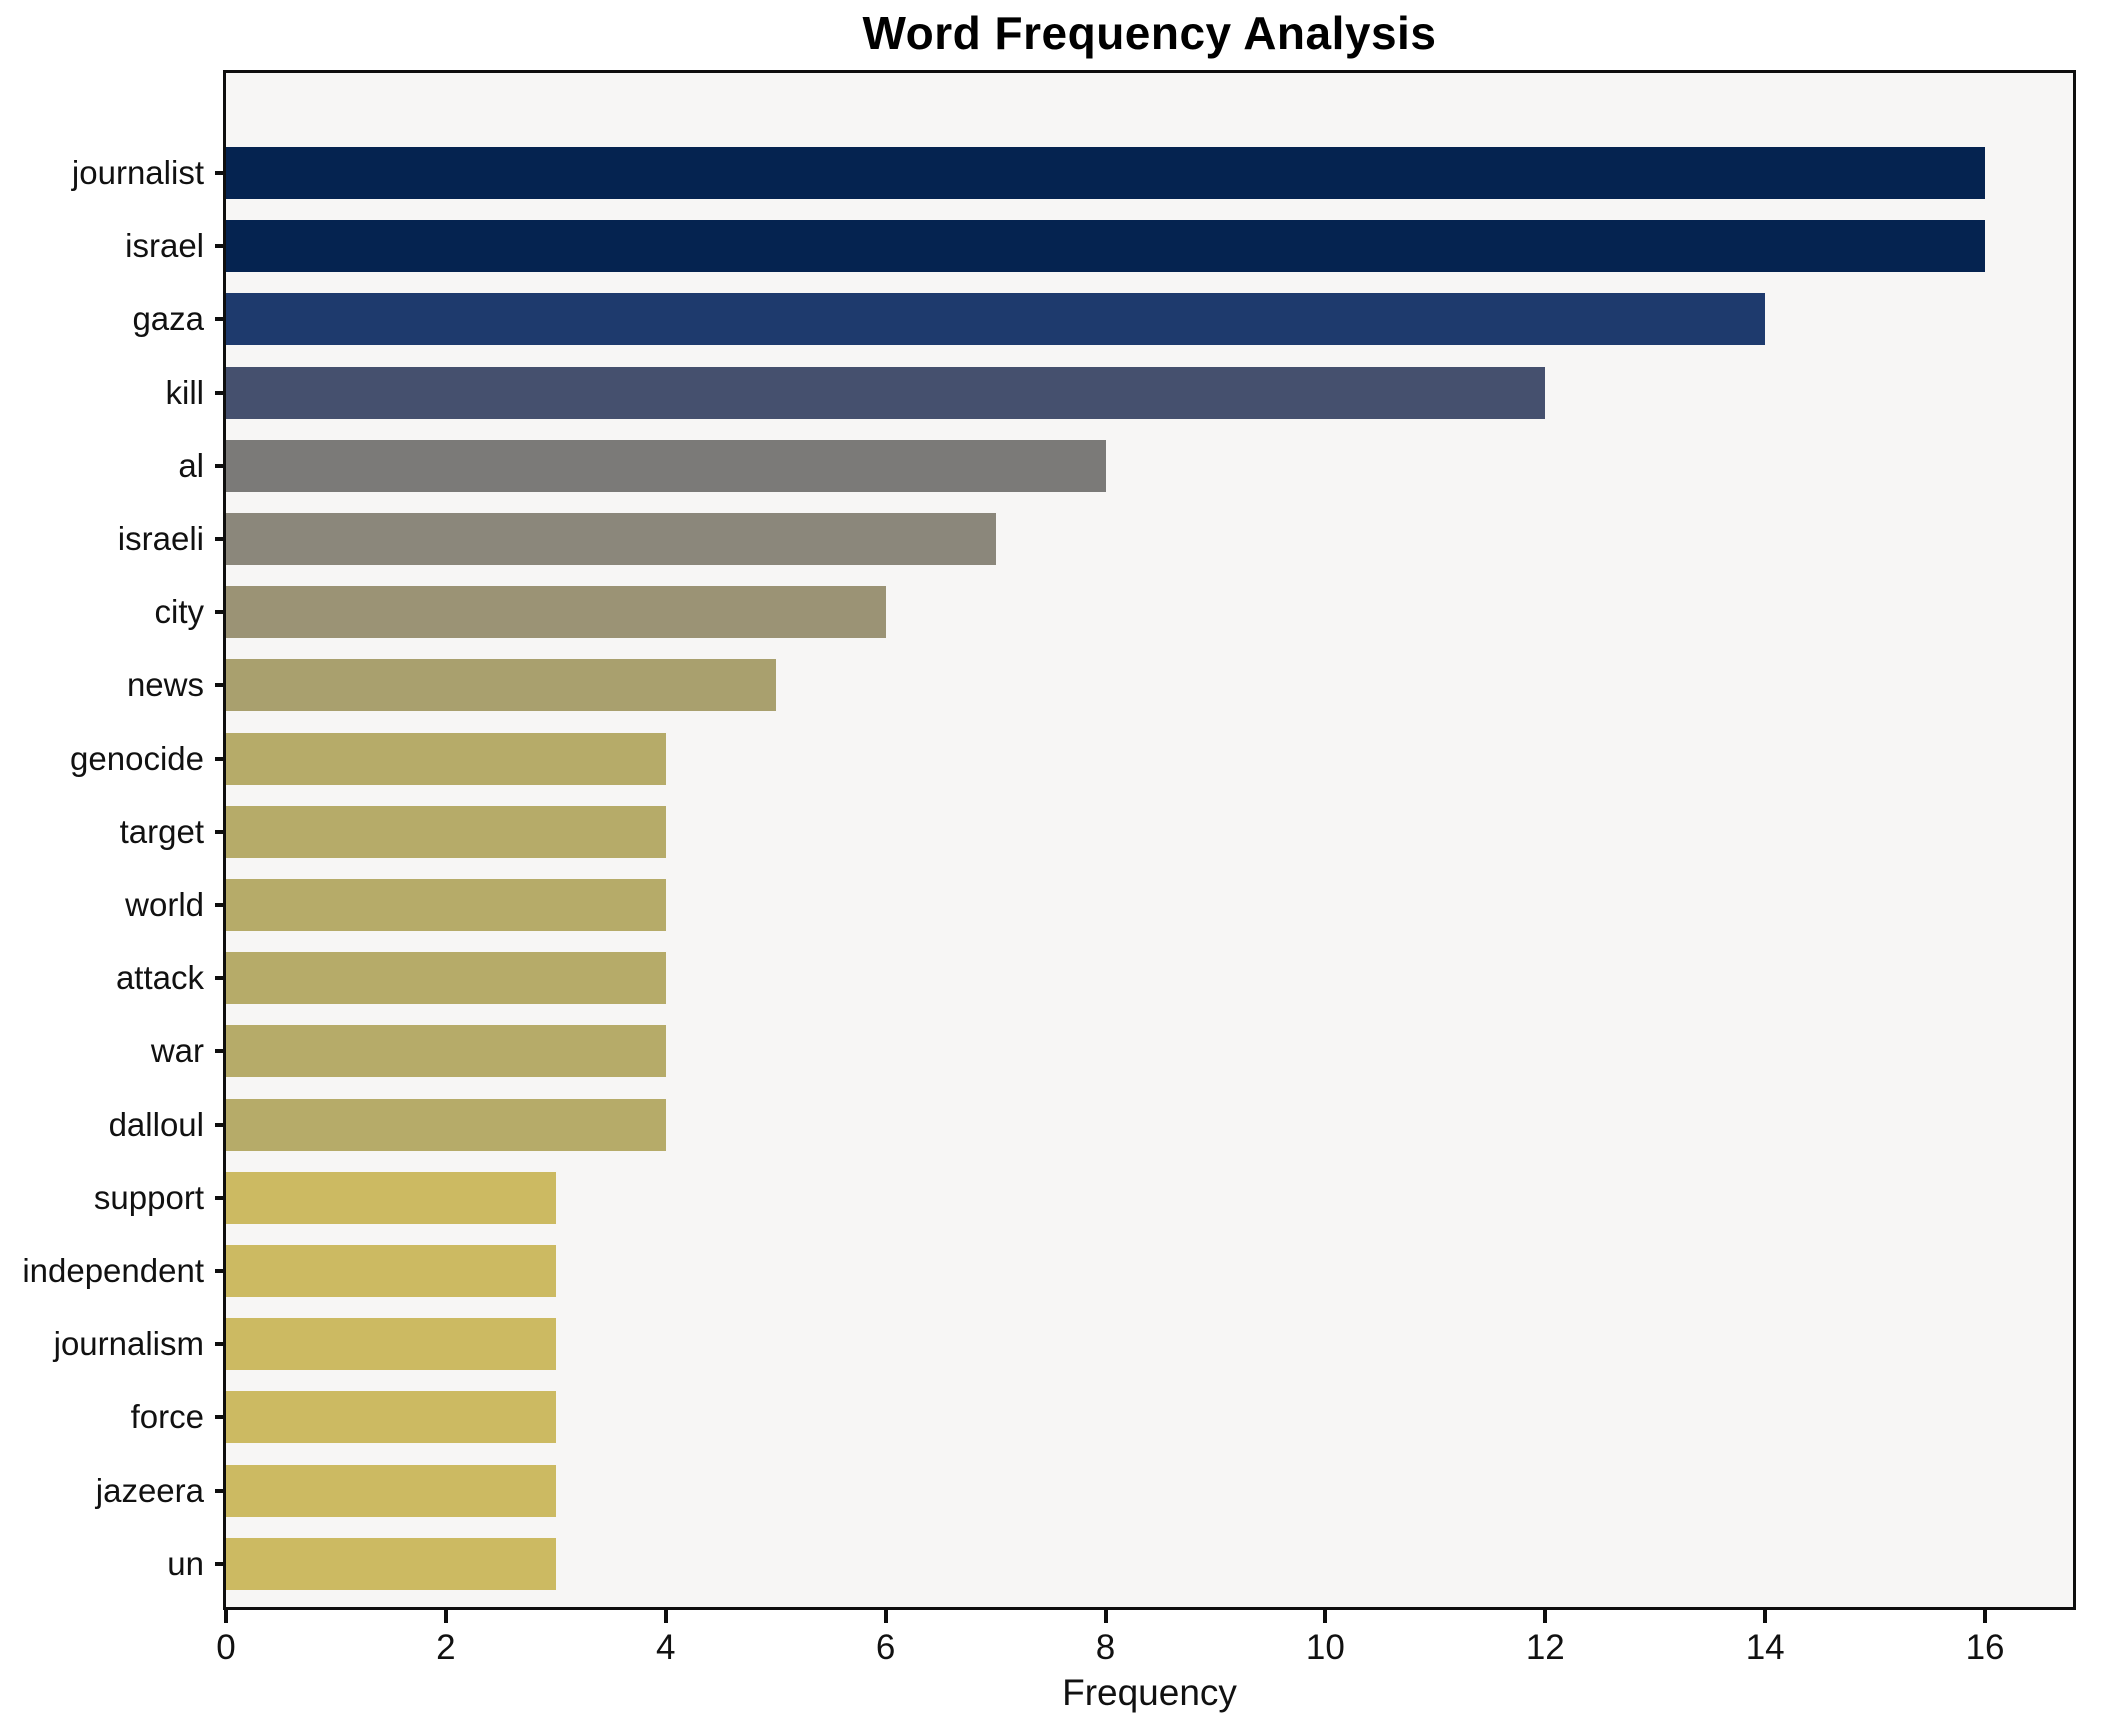  What do you see at coordinates (1084, 1490) in the screenshot?
I see `bar-row: jazeera` at bounding box center [1084, 1490].